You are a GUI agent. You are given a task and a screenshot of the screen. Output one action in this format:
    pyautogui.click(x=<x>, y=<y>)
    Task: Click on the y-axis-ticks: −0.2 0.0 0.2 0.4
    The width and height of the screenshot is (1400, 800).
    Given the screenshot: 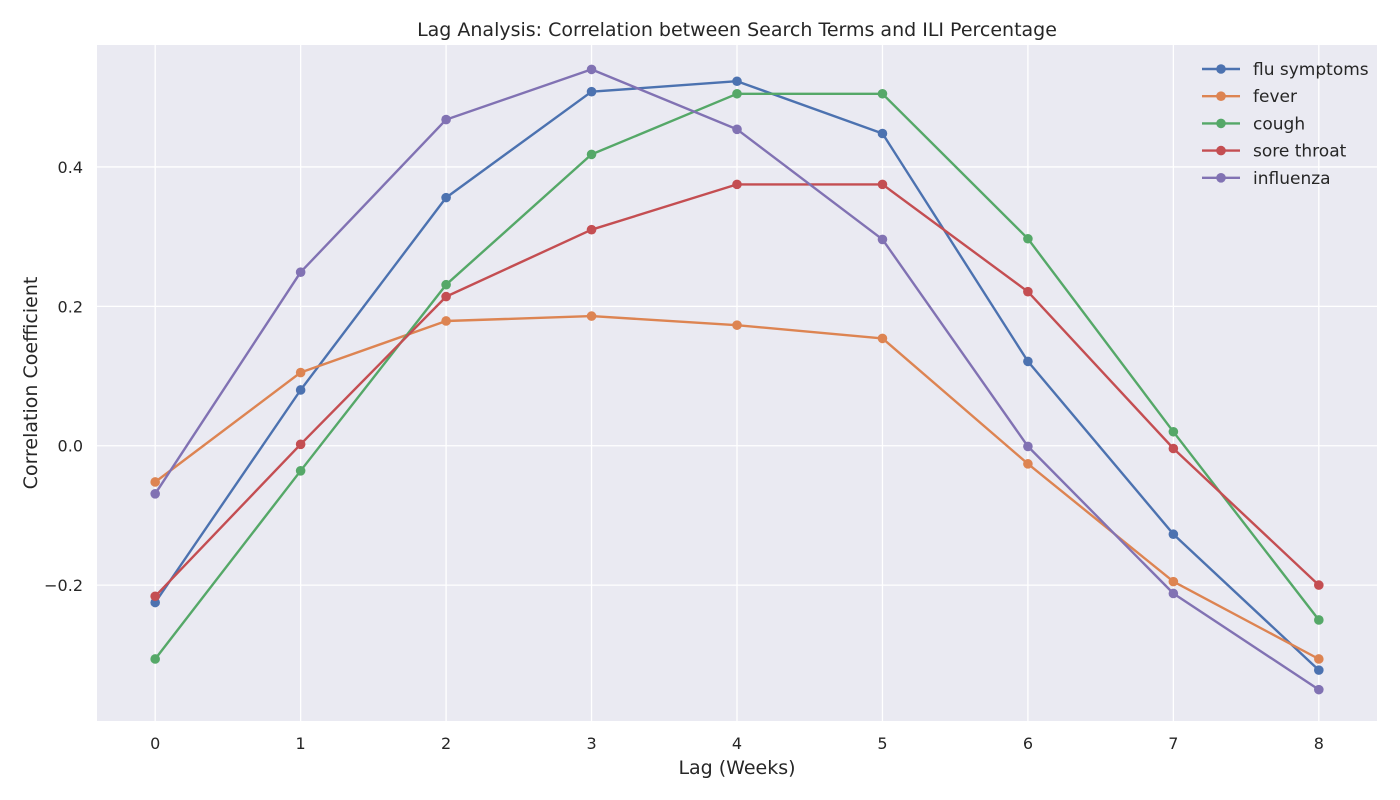 What is the action you would take?
    pyautogui.click(x=63, y=376)
    